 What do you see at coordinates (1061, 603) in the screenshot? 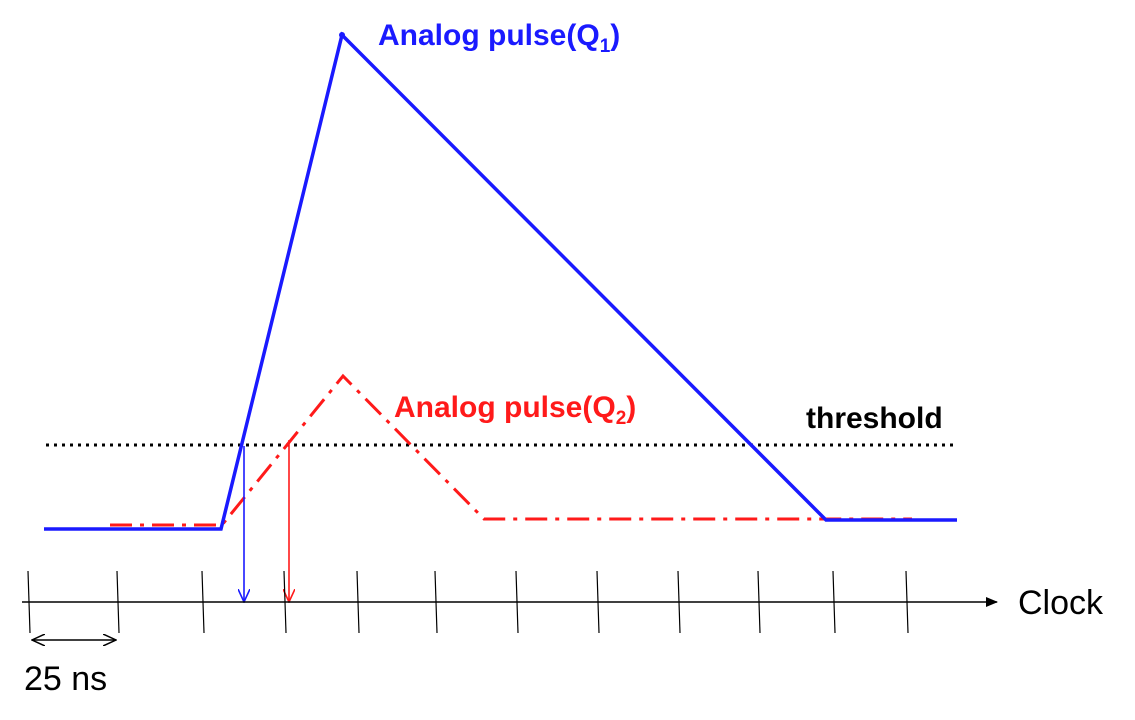
I see `clock-label: Clock` at bounding box center [1061, 603].